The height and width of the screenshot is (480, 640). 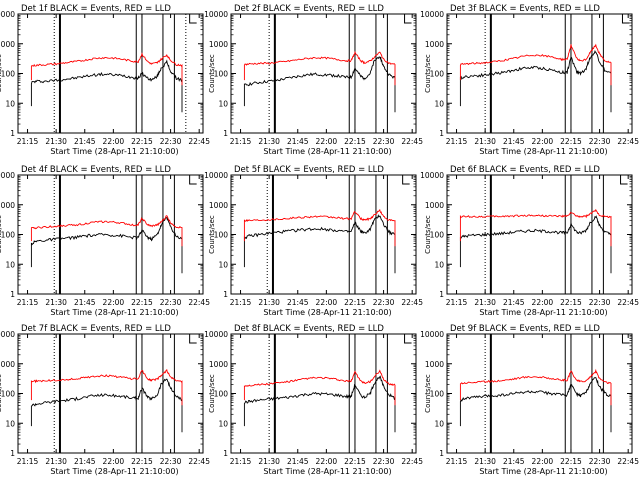 What do you see at coordinates (309, 170) in the screenshot?
I see `panel-title: Det 5f BLACK = Events, RED = LLD` at bounding box center [309, 170].